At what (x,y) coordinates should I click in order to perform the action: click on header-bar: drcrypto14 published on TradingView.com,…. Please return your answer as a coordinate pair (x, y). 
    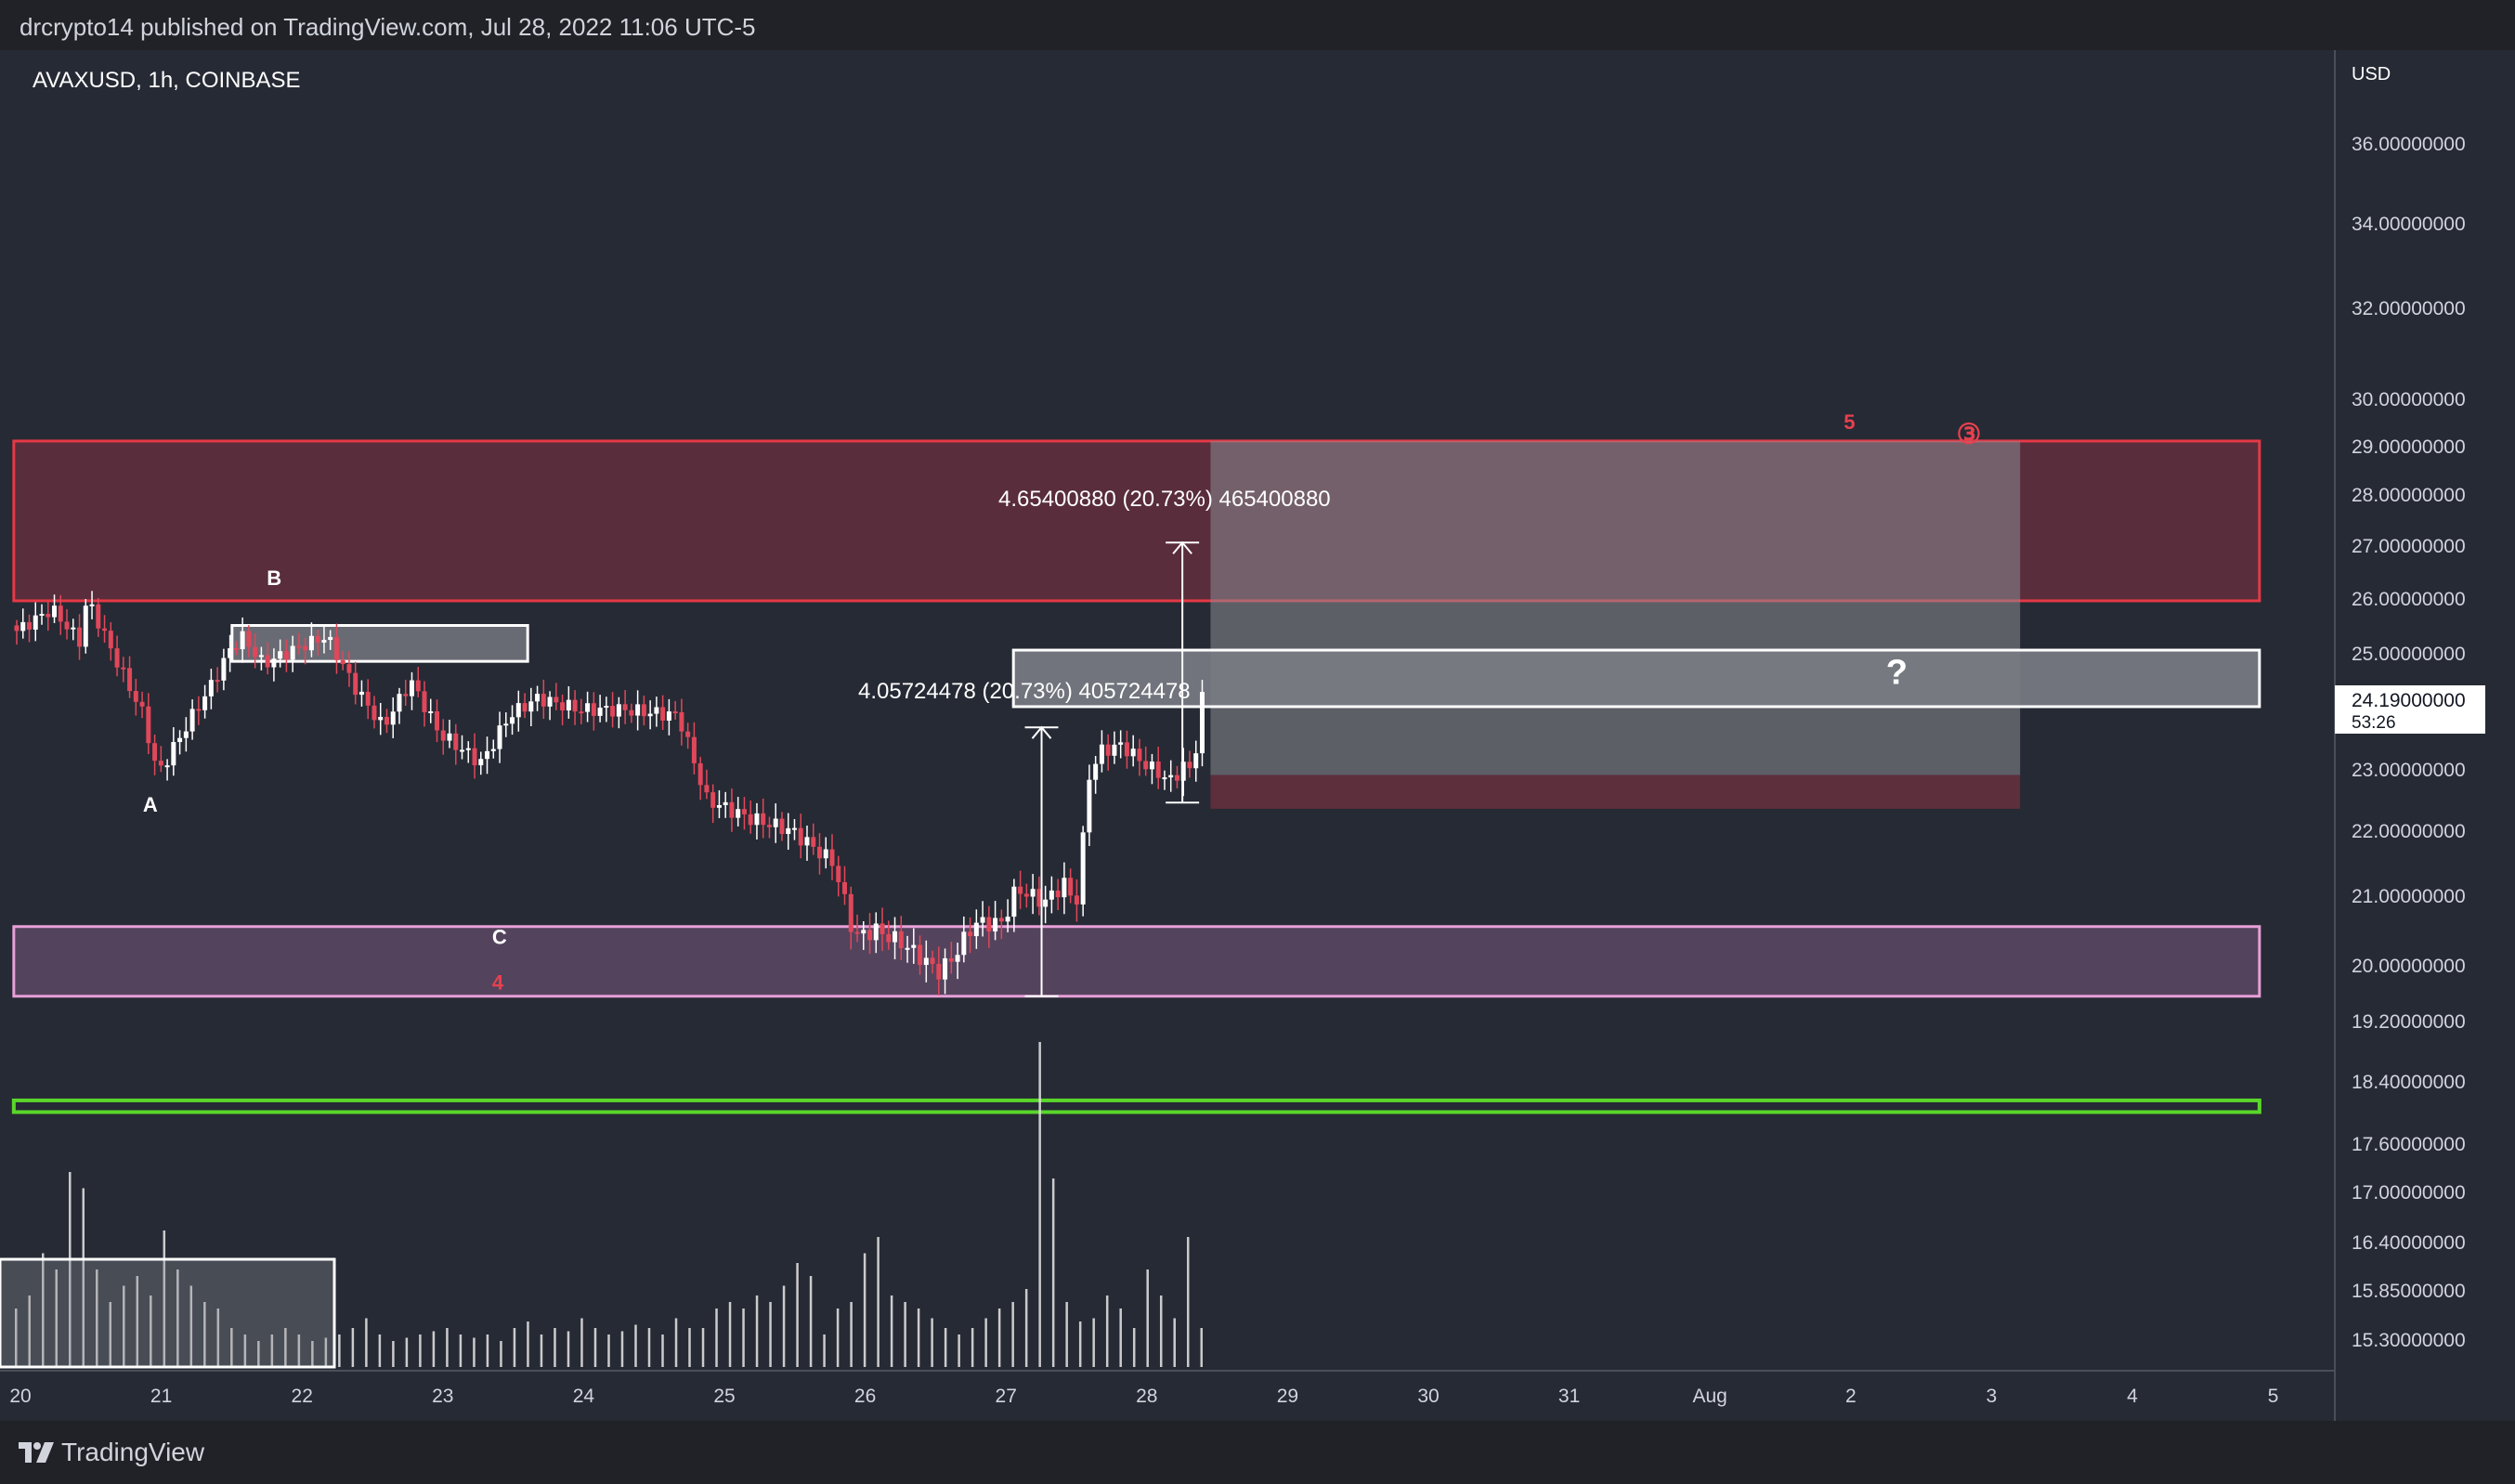
    Looking at the image, I should click on (1257, 25).